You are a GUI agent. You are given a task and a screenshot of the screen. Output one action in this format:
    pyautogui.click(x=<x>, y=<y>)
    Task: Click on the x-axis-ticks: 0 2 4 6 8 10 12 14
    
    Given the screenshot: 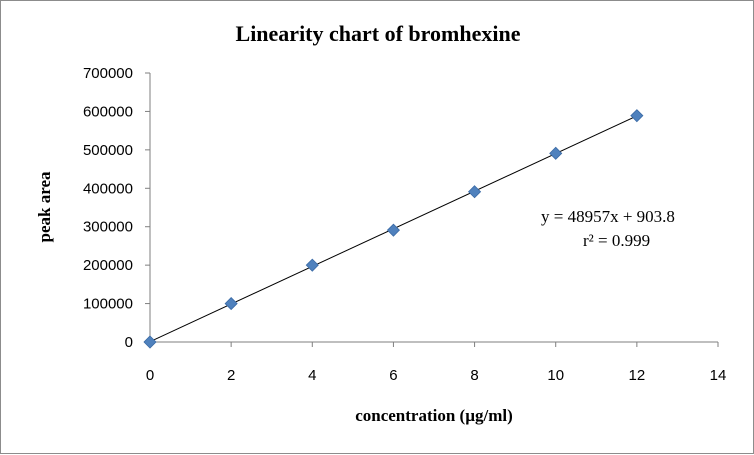 What is the action you would take?
    pyautogui.click(x=436, y=363)
    